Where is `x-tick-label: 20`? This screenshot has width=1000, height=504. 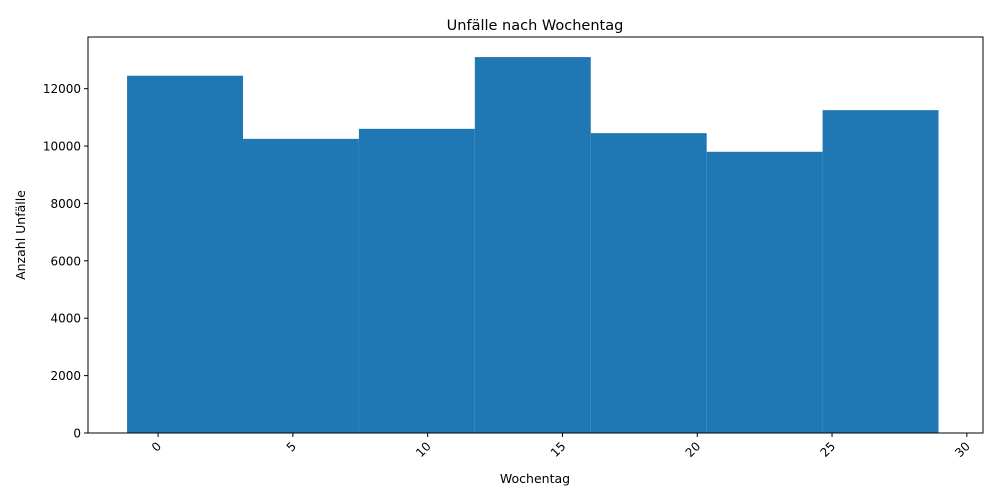
x-tick-label: 20 is located at coordinates (693, 449).